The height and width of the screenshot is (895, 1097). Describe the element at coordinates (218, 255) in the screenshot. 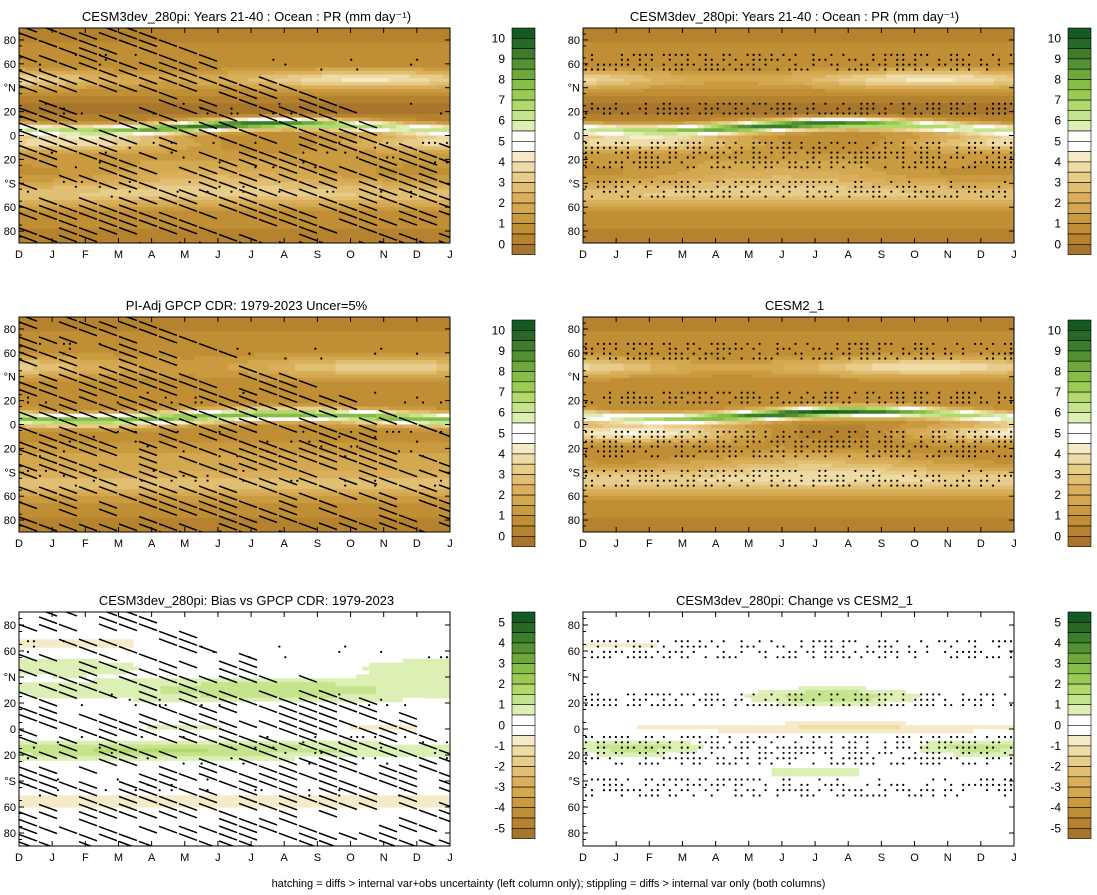

I see `x-tick-label: J` at that location.